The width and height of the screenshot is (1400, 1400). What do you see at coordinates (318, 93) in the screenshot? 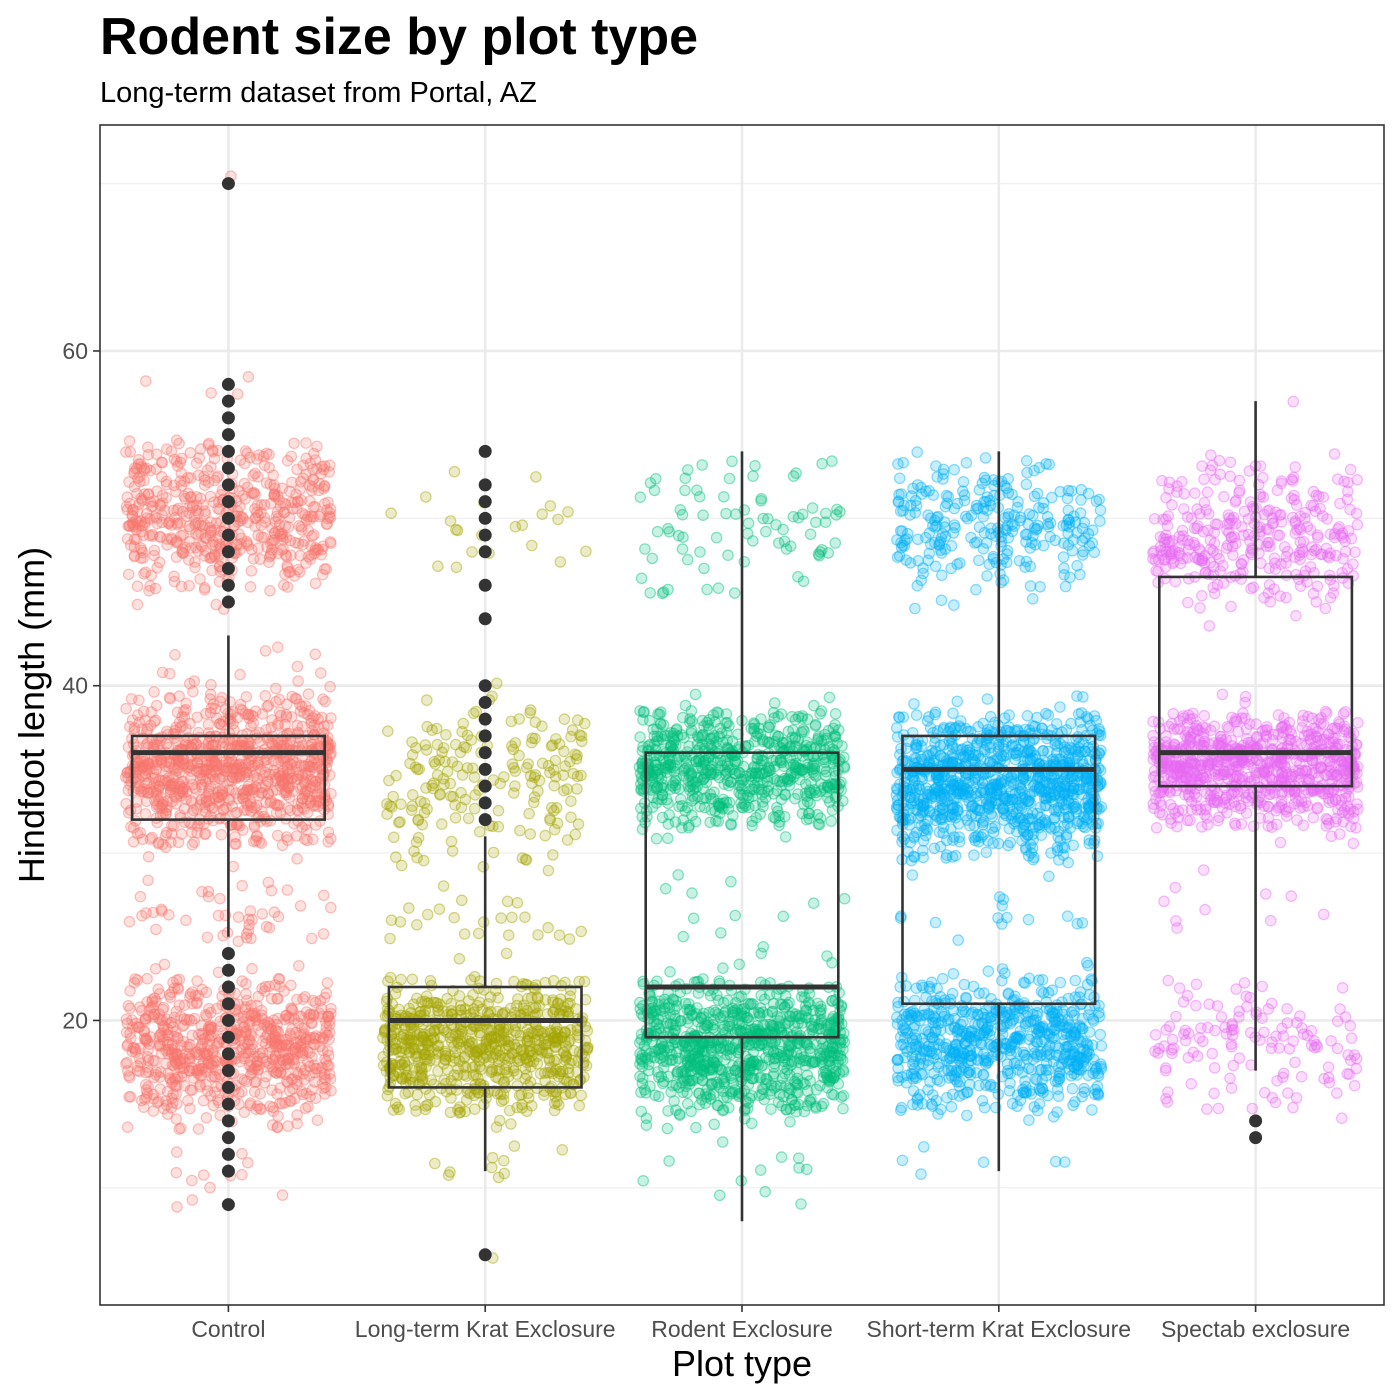
I see `chart-subtitle: Long-term dataset from Portal, AZ` at bounding box center [318, 93].